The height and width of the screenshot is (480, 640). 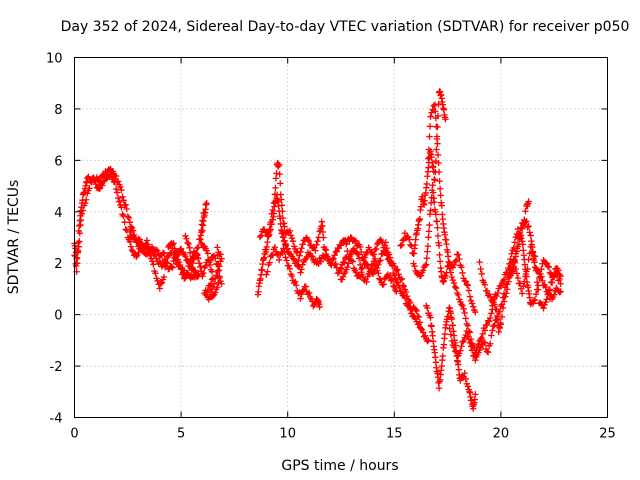 I want to click on y-tick-label: 10, so click(x=54, y=59).